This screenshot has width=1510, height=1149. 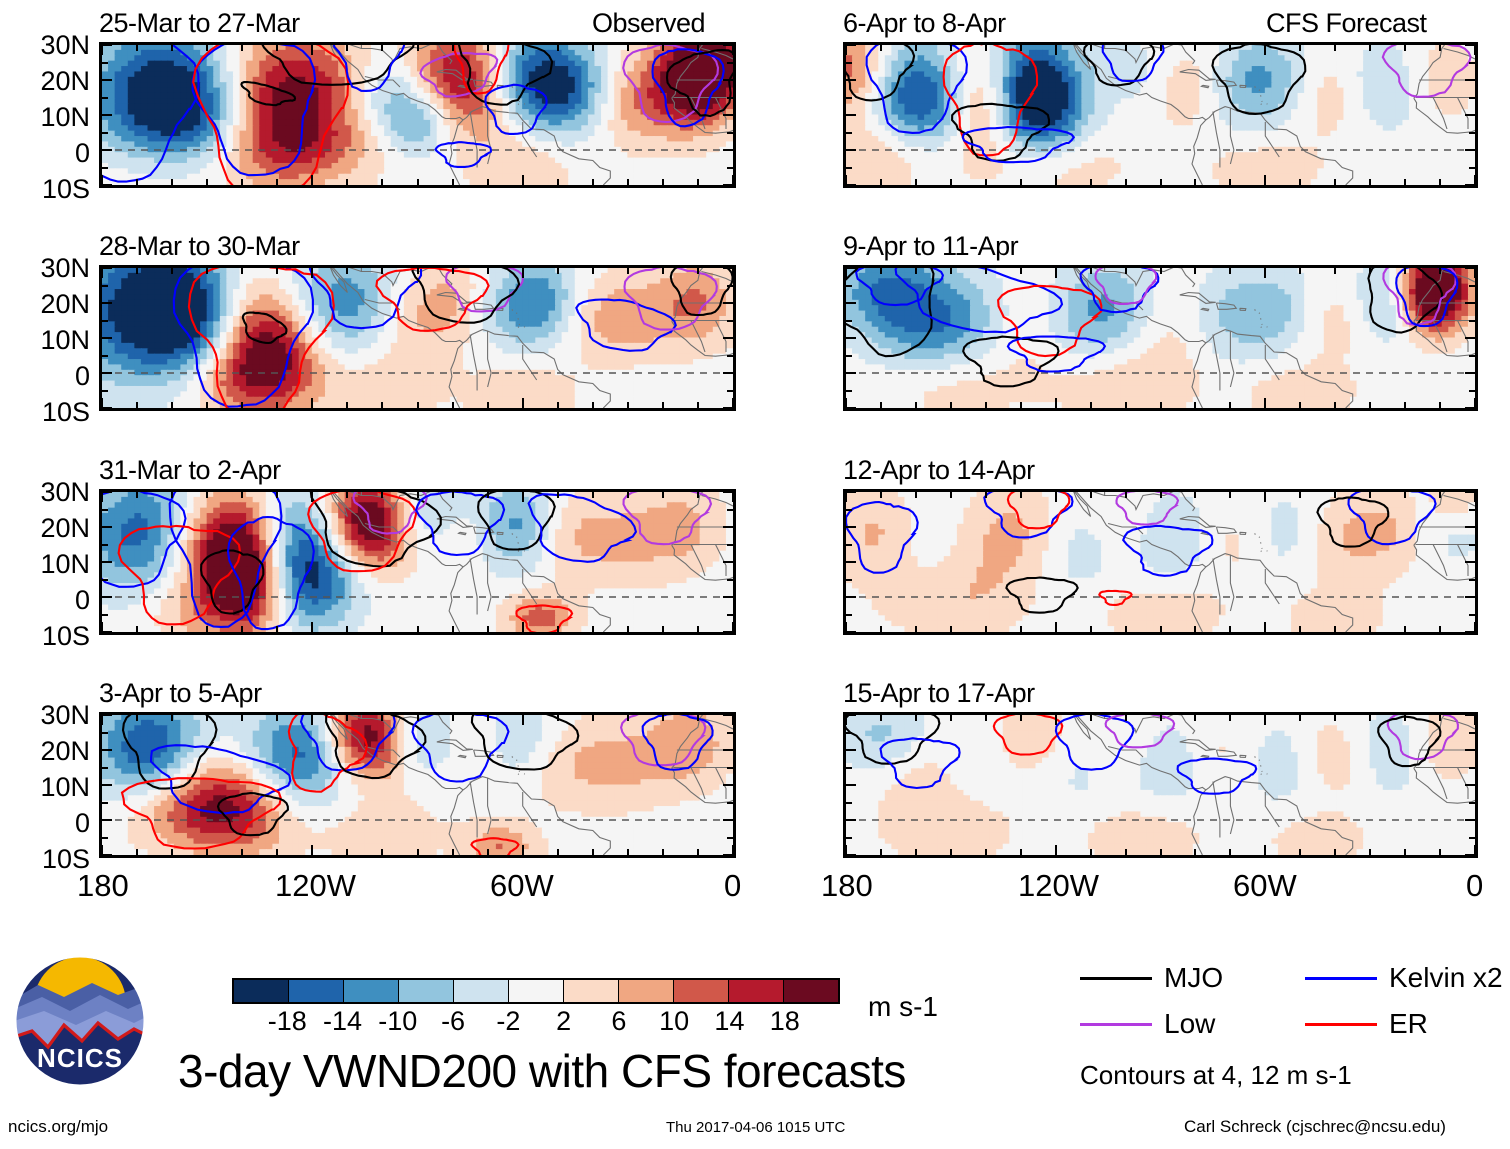 What do you see at coordinates (618, 1021) in the screenshot?
I see `colorbar-tick-label: 6` at bounding box center [618, 1021].